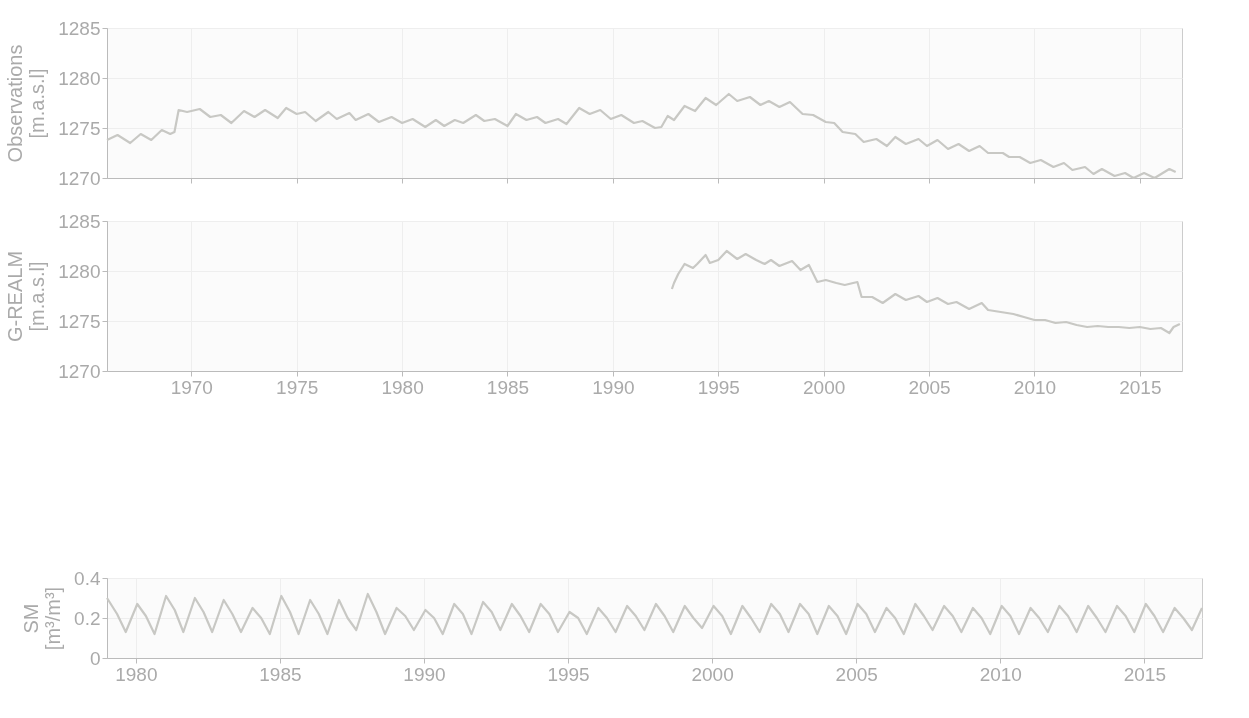 The image size is (1249, 718). What do you see at coordinates (95, 658) in the screenshot?
I see `y-tick-label: 0` at bounding box center [95, 658].